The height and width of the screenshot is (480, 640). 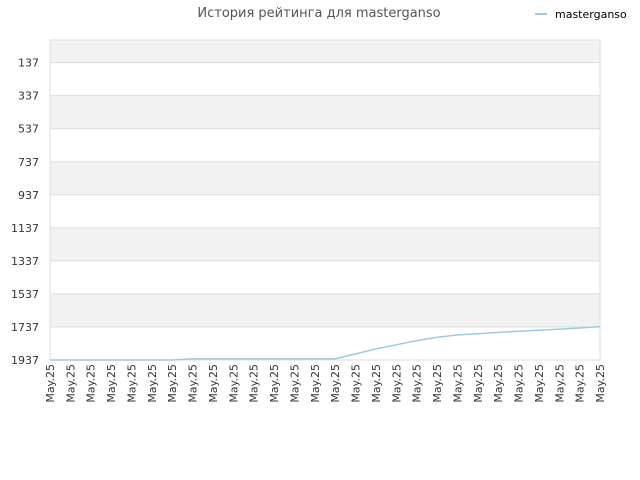 I want to click on legend: masterganso, so click(x=581, y=14).